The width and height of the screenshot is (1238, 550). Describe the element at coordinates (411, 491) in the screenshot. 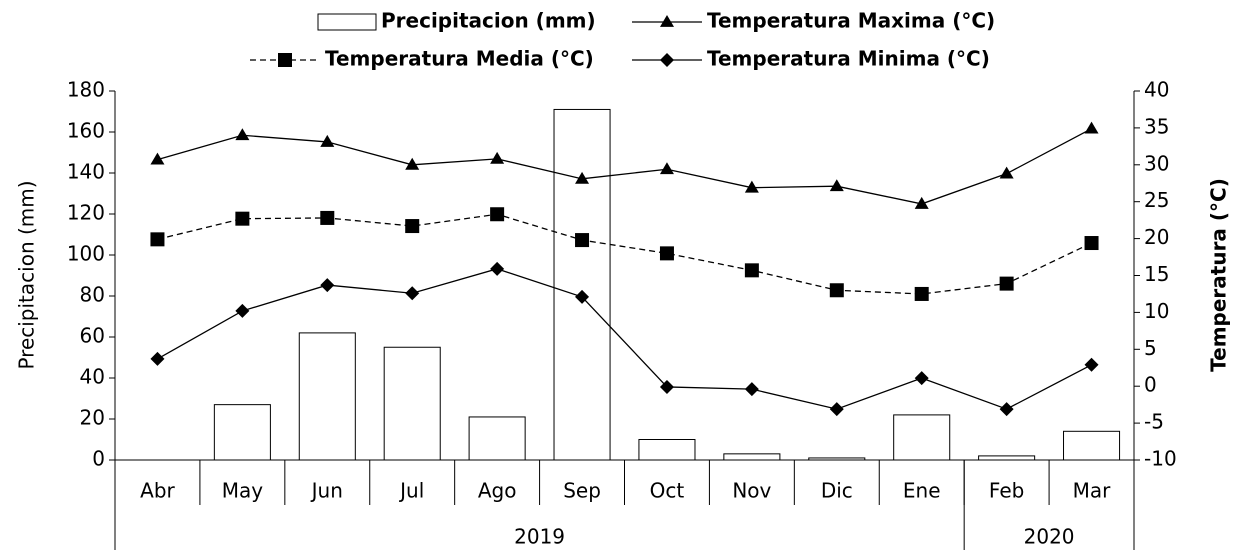

I see `x-tick-label: Jul` at that location.